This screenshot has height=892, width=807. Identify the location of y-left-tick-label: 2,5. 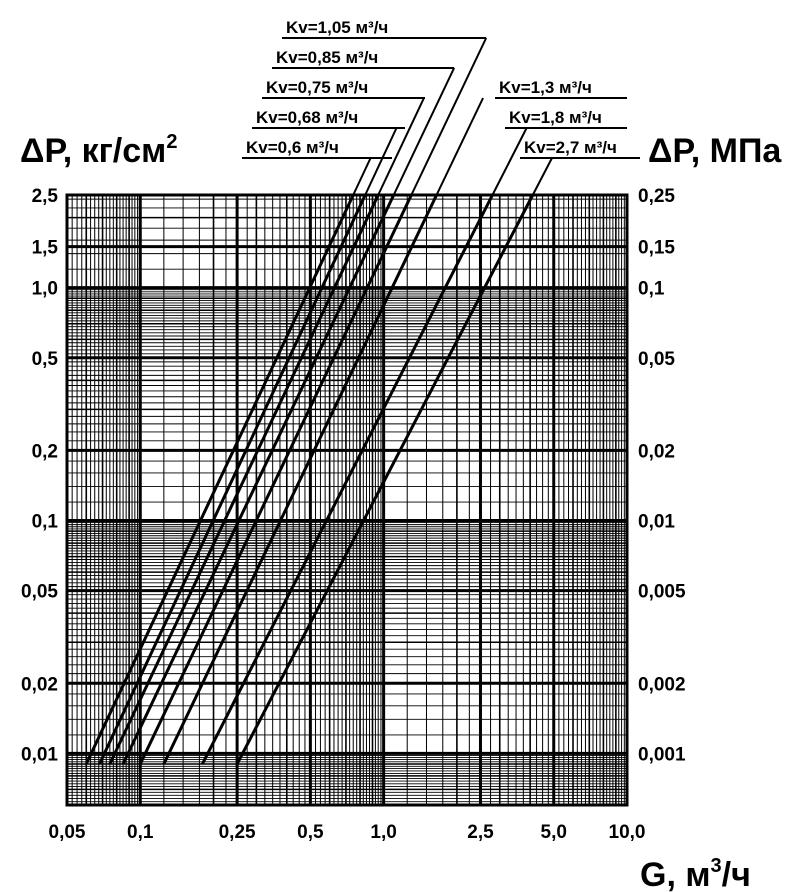
(45, 196).